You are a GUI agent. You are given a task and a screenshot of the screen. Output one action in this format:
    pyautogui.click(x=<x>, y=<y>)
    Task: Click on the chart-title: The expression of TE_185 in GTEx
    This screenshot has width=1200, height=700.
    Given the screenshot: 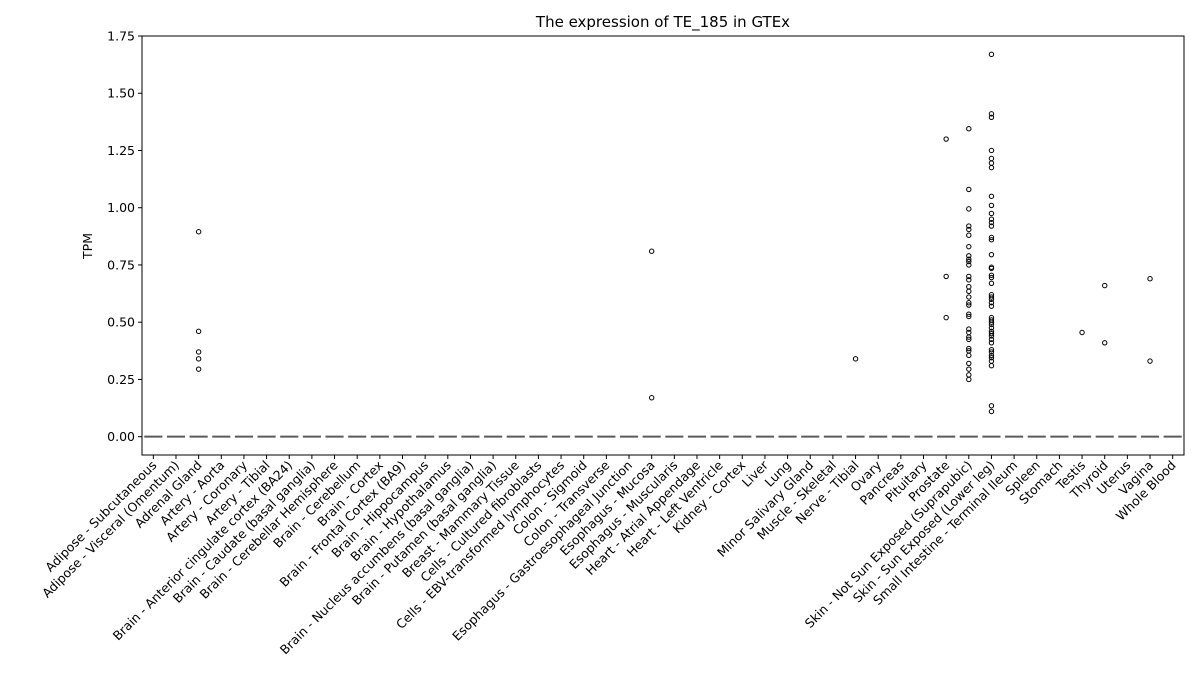 What is the action you would take?
    pyautogui.click(x=662, y=22)
    